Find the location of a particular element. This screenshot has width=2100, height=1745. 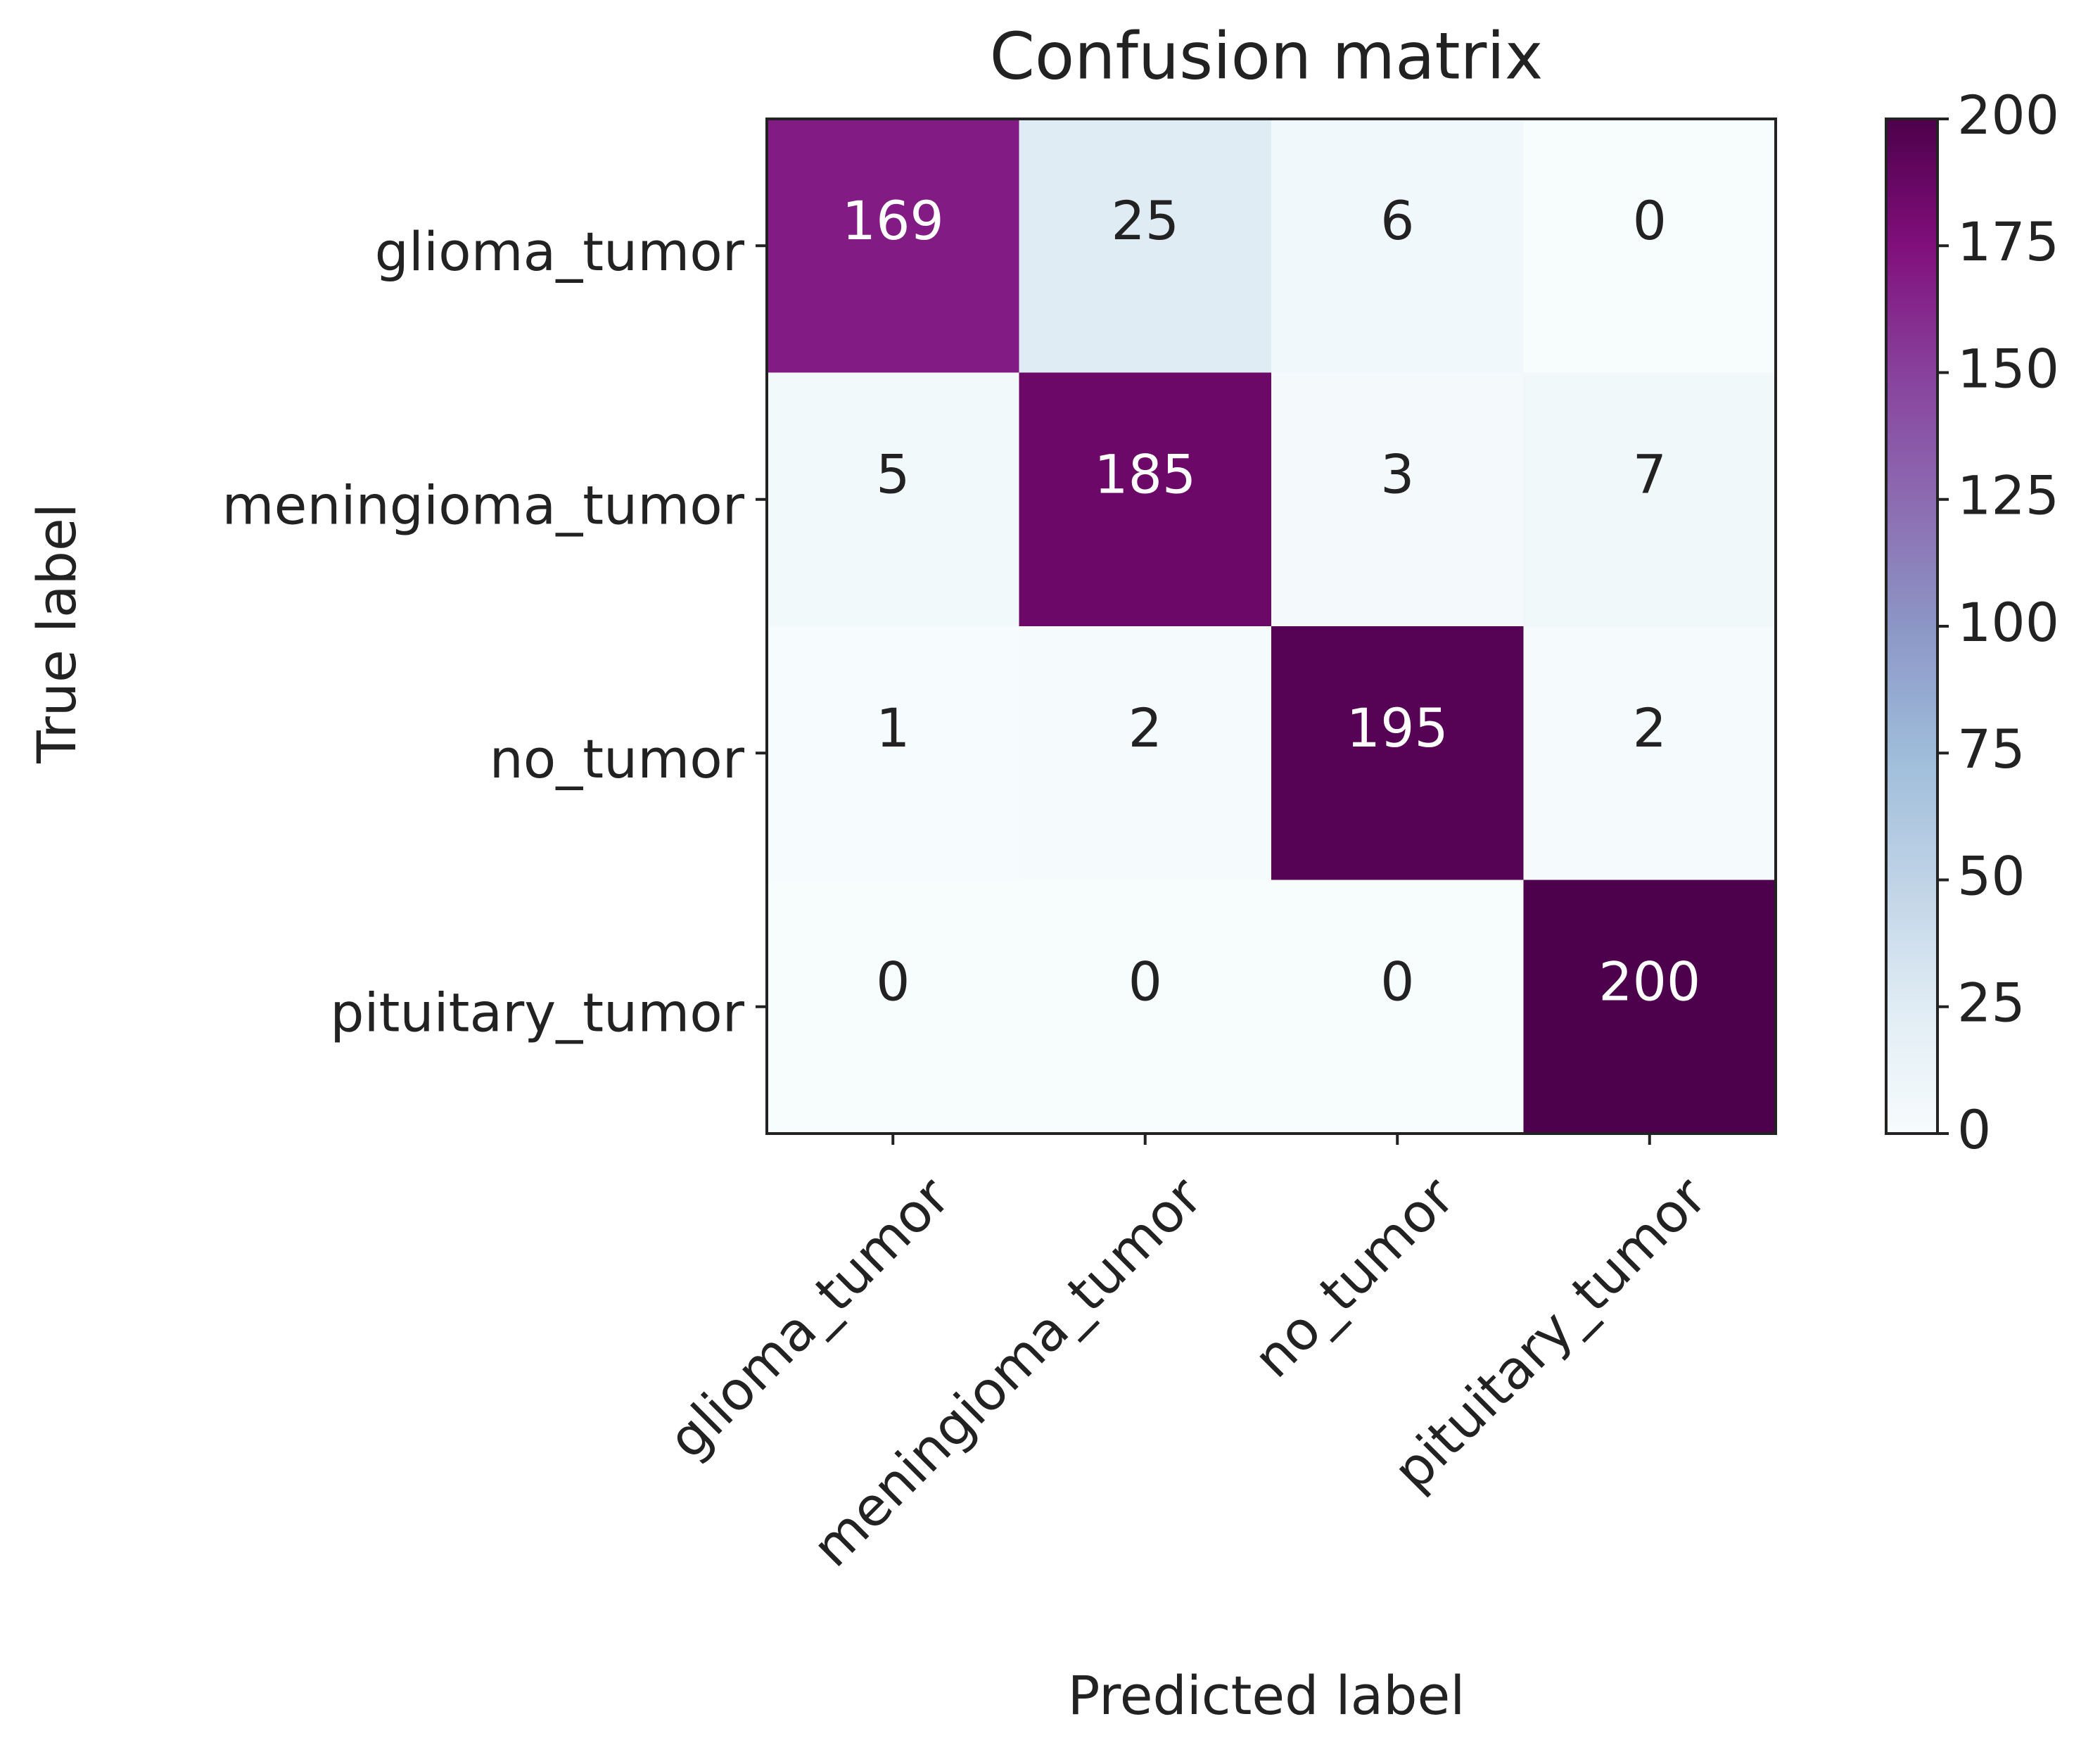

colorbar-tick-label: 75 is located at coordinates (1991, 749).